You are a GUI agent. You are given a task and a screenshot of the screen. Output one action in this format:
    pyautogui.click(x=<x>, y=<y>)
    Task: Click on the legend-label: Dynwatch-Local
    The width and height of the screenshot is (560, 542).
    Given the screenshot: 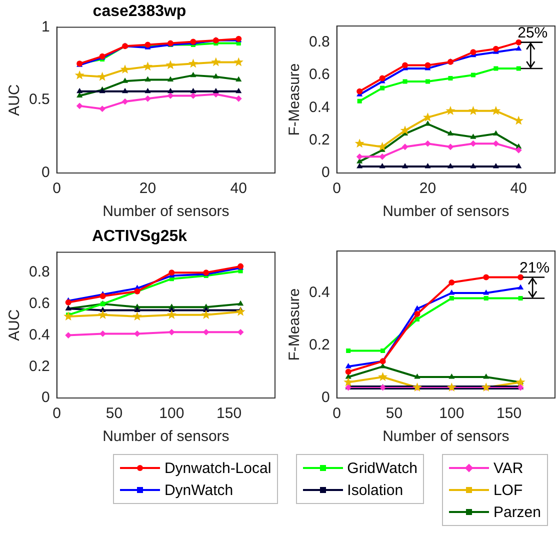 What is the action you would take?
    pyautogui.click(x=218, y=468)
    